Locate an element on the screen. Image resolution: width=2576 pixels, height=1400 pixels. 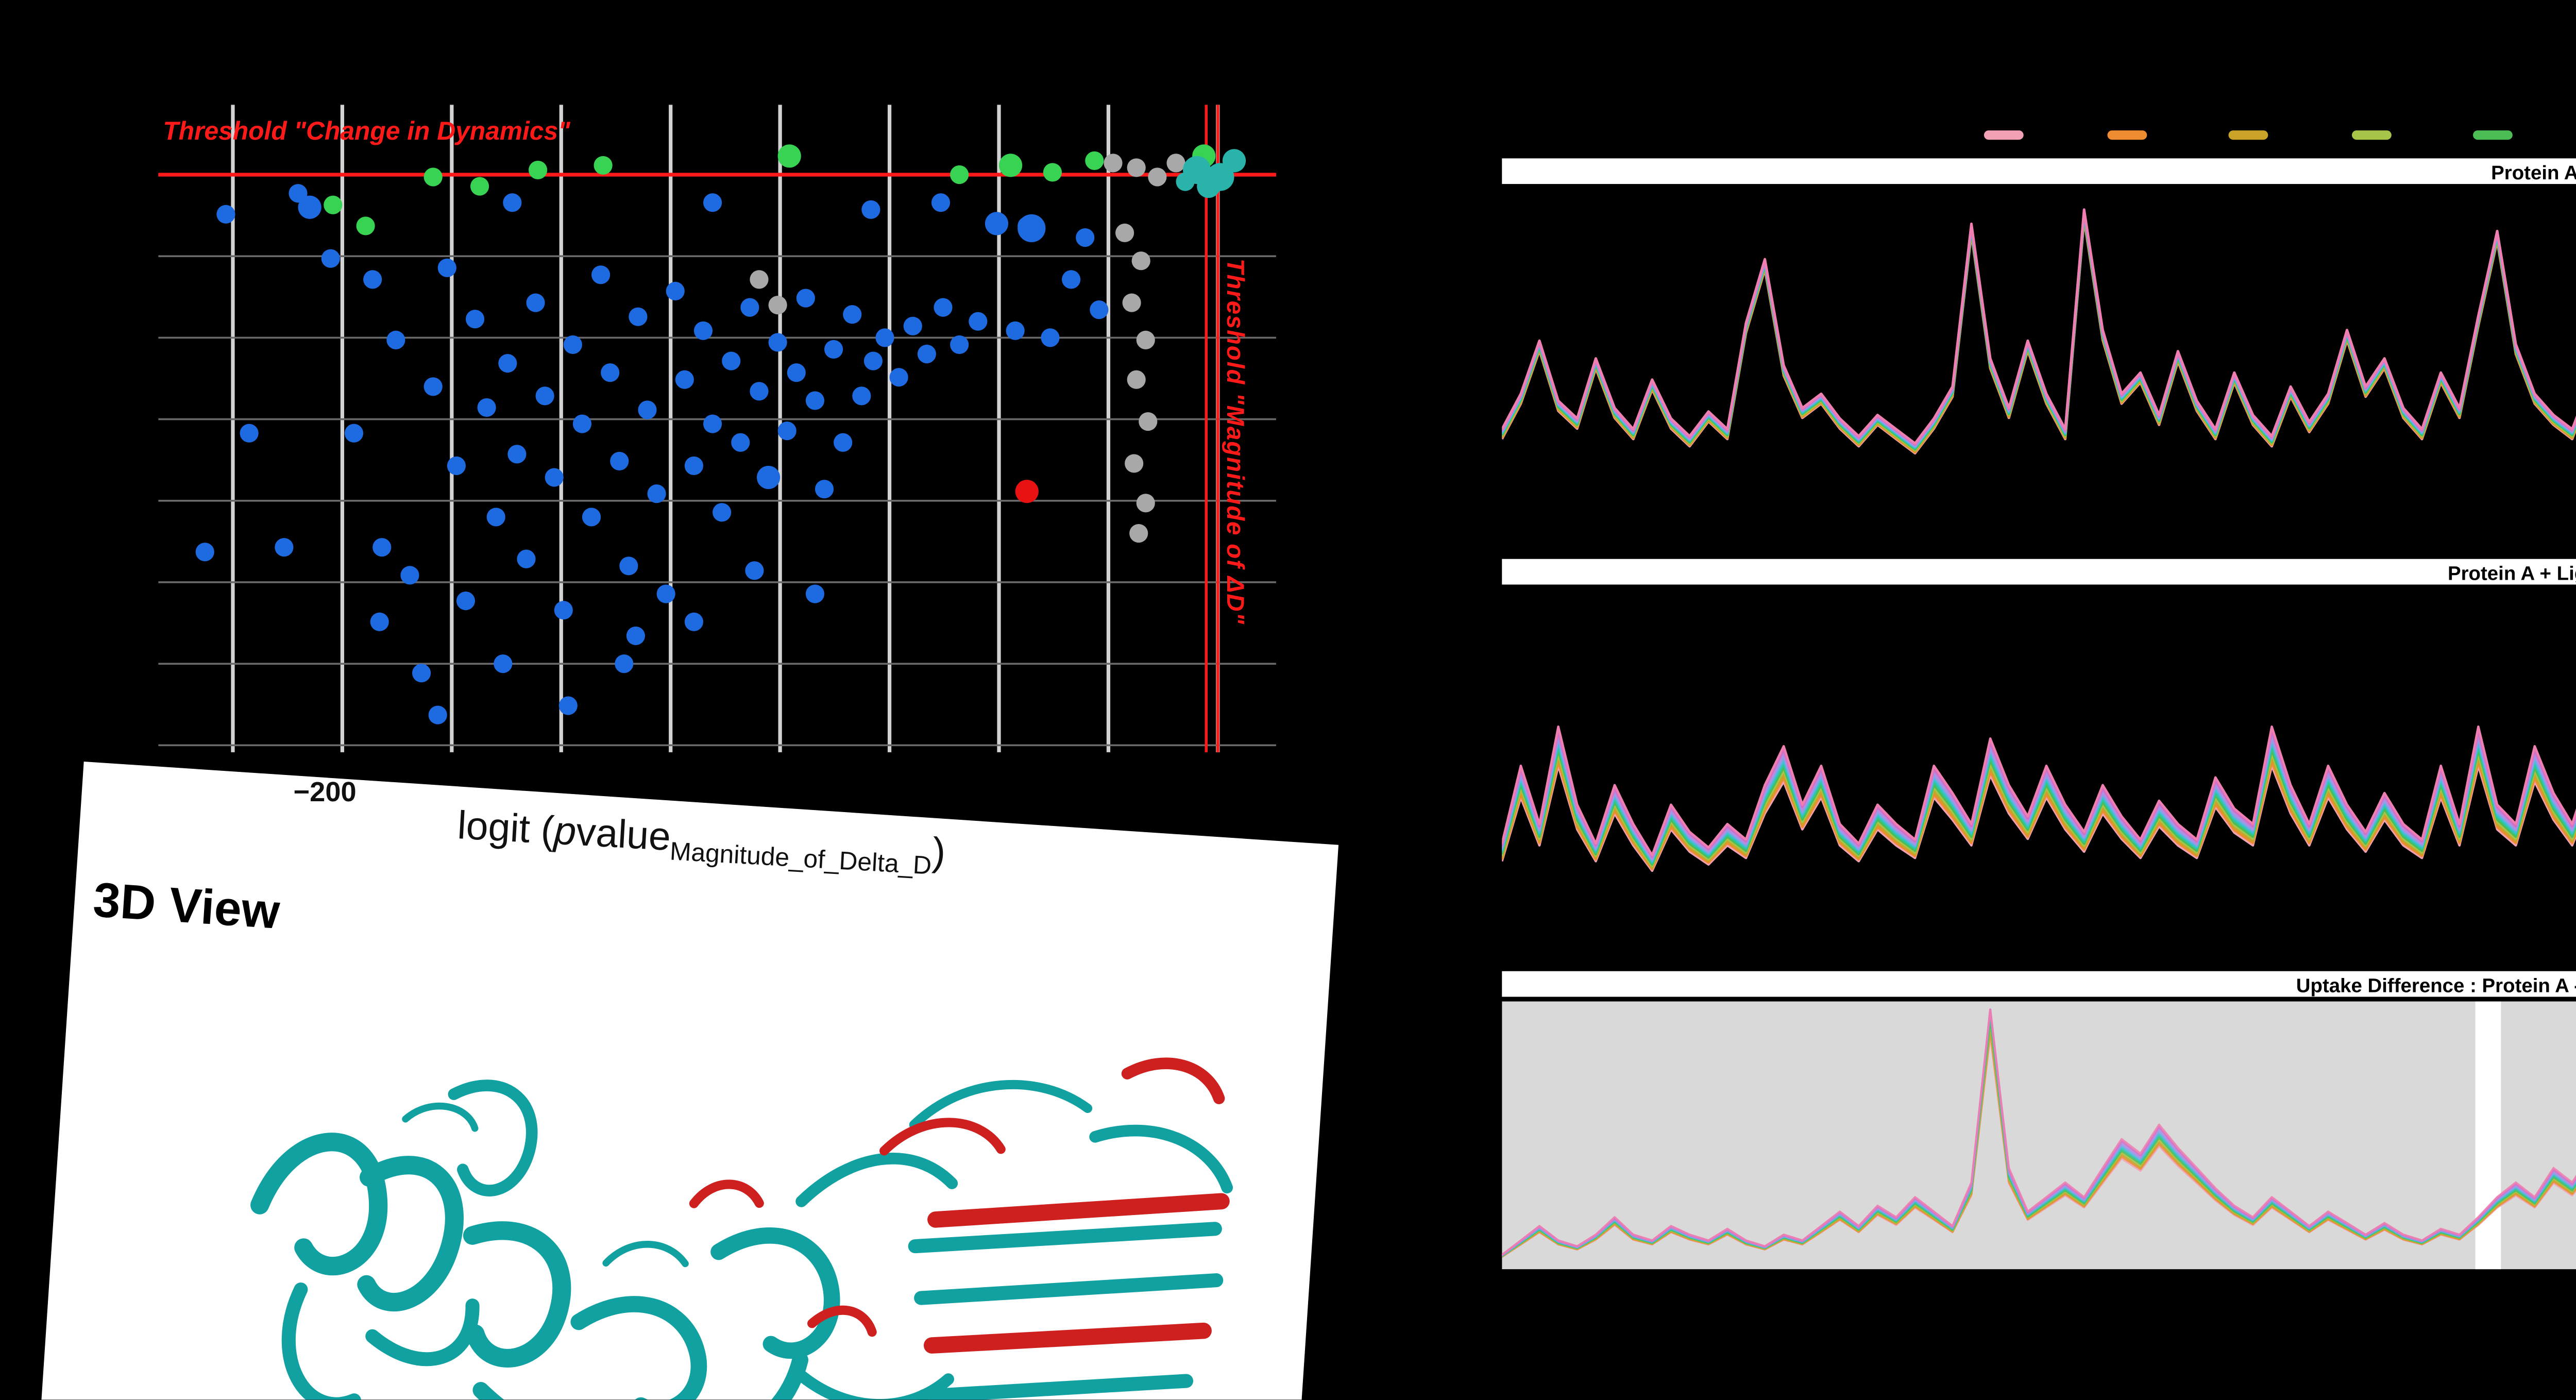
uptake-chart-protein-a is located at coordinates (2039, 364).